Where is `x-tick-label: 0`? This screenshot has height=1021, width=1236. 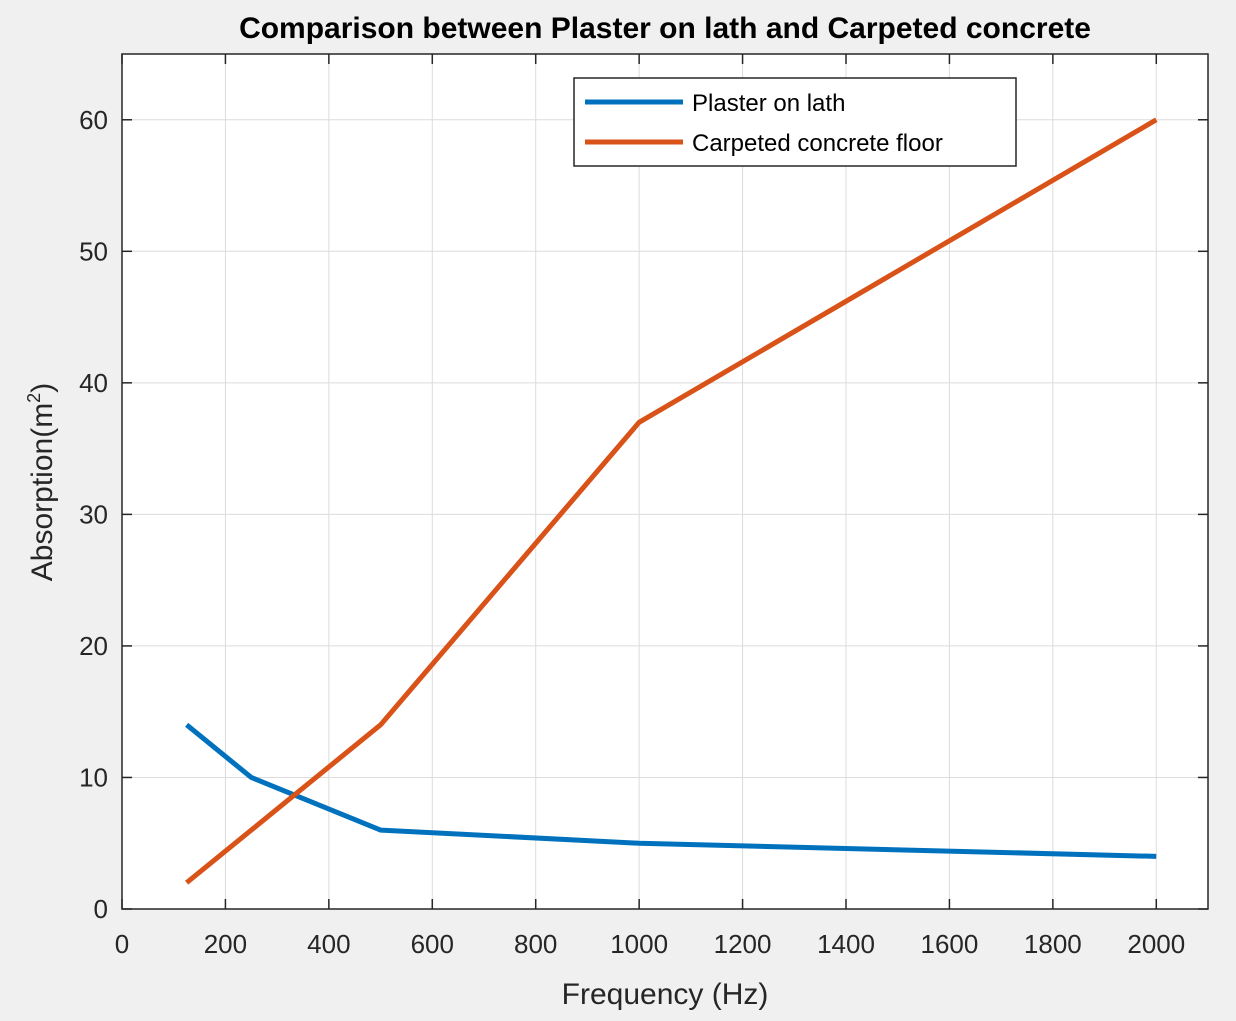 x-tick-label: 0 is located at coordinates (122, 944).